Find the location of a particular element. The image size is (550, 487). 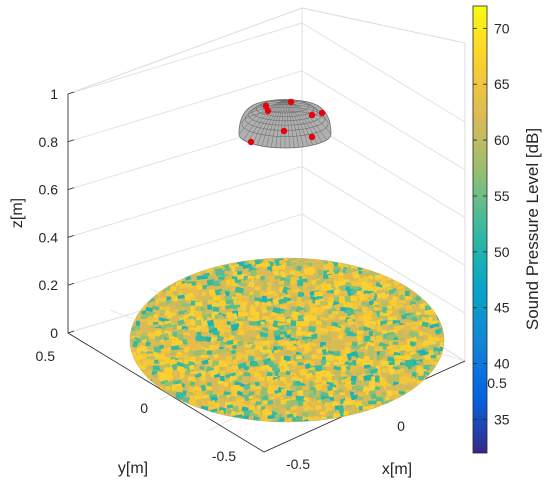

y-tick-label: 0 is located at coordinates (144, 408).